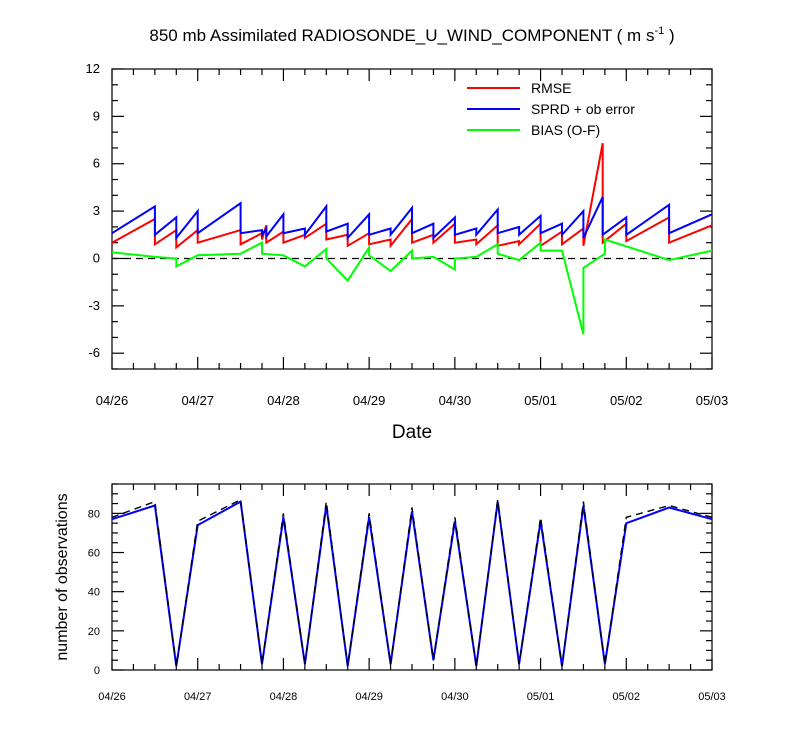  I want to click on y-tick-label: 12, so click(93, 68).